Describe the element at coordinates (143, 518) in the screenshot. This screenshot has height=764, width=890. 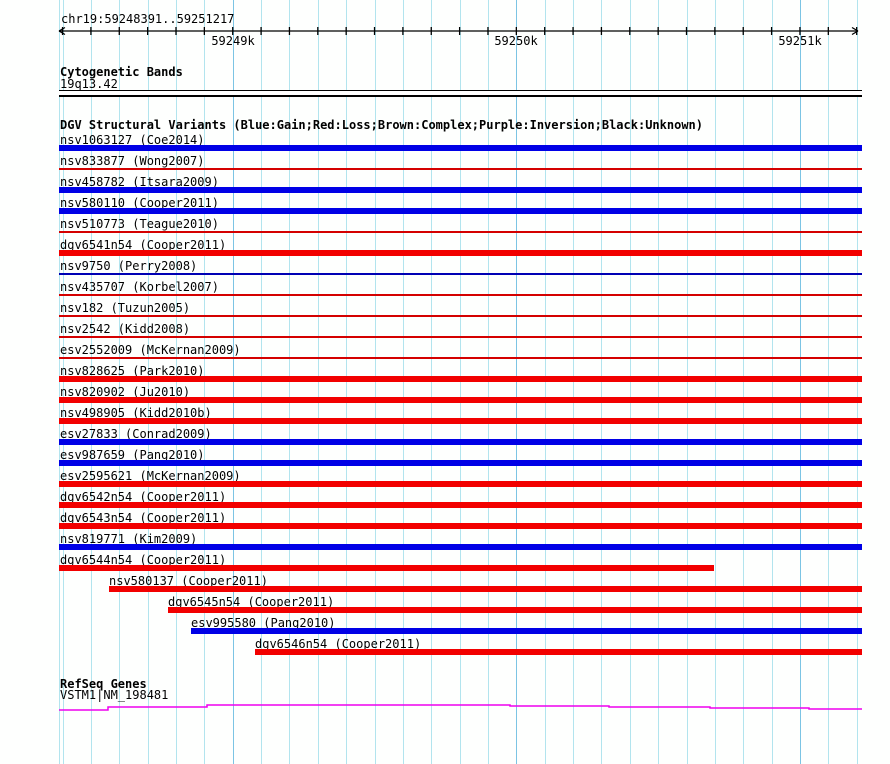
I see `variant-label: dgv6543n54 (Cooper2011)` at that location.